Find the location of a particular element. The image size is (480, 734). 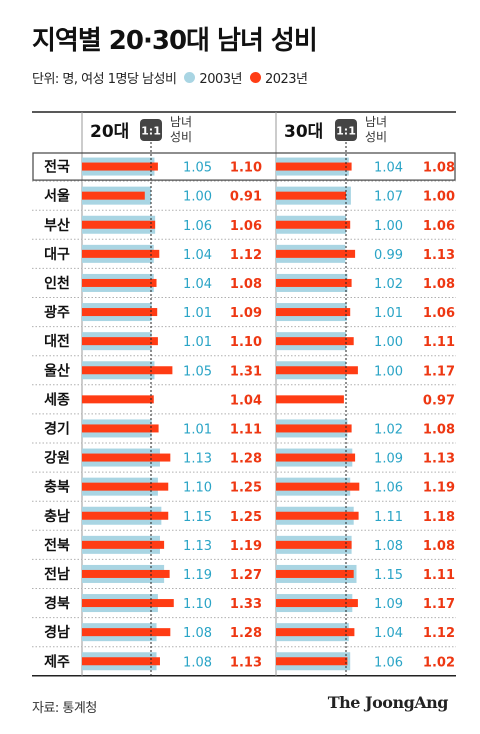

value-label-2023: 1.27 is located at coordinates (246, 575).